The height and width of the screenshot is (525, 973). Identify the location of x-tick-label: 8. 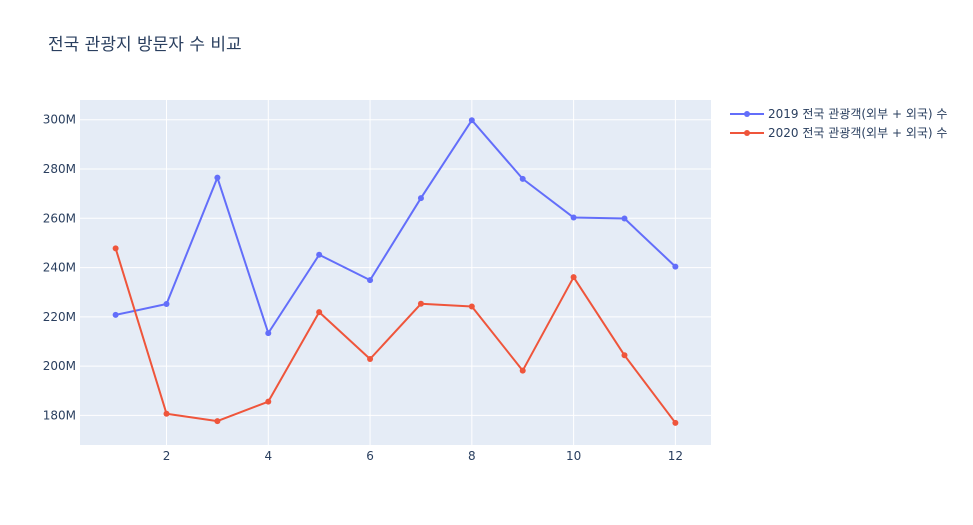
(472, 456).